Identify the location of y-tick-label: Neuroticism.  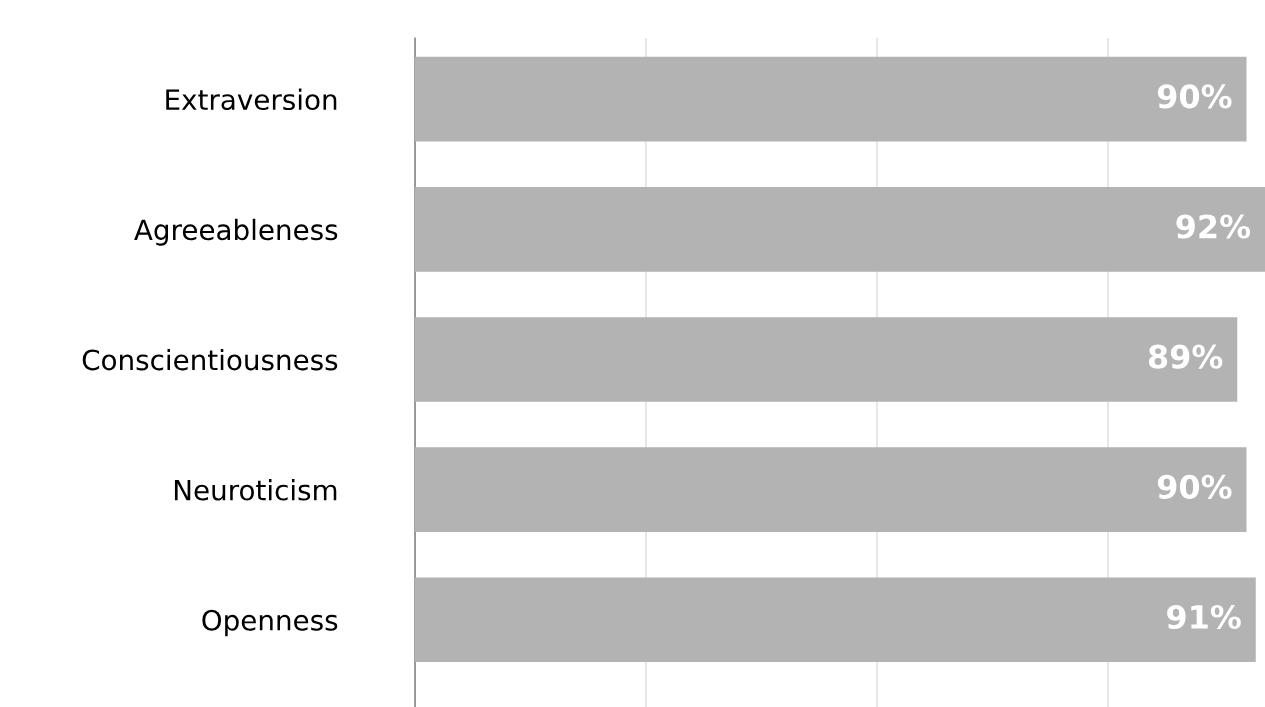
(255, 490).